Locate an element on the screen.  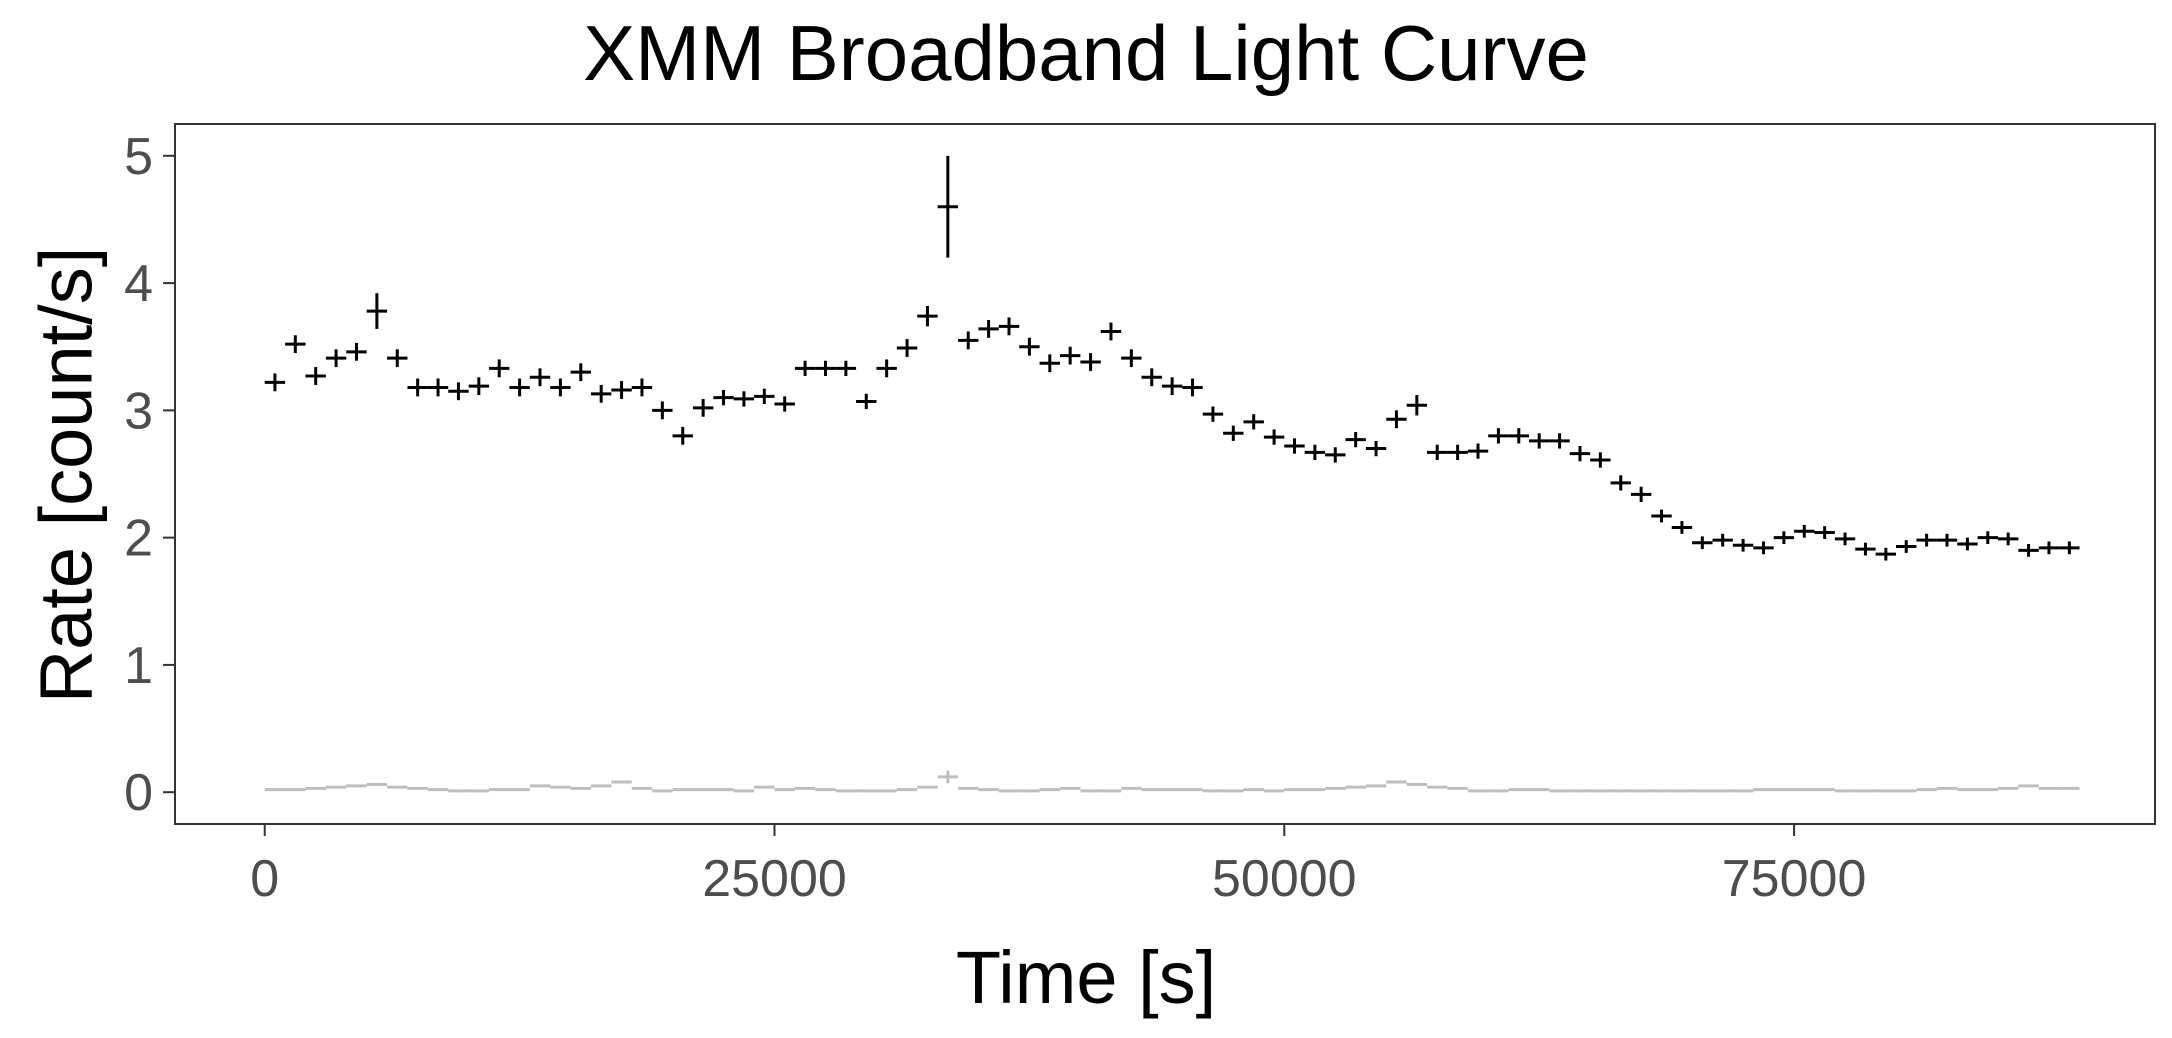
x-axis-label: Time [s] is located at coordinates (1086, 977).